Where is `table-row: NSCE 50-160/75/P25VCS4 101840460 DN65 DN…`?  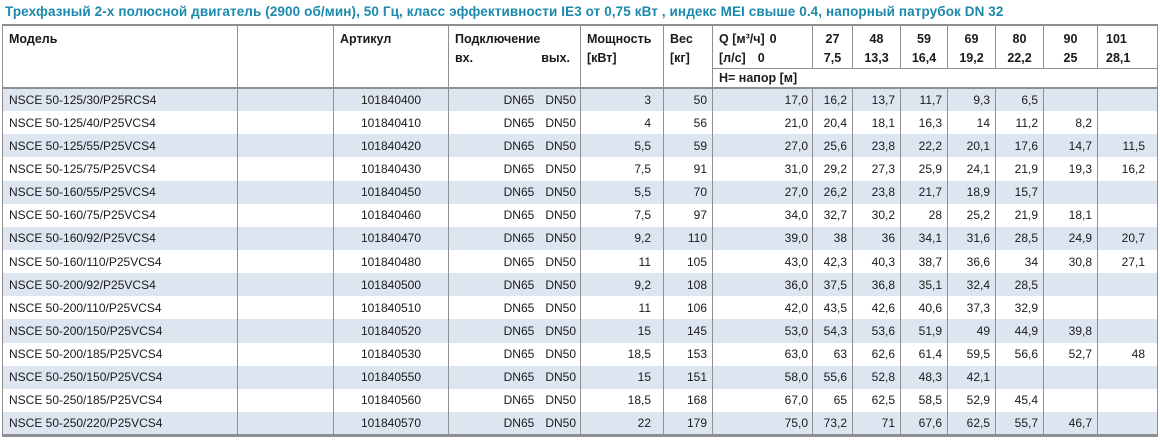 table-row: NSCE 50-160/75/P25VCS4 101840460 DN65 DN… is located at coordinates (580, 215).